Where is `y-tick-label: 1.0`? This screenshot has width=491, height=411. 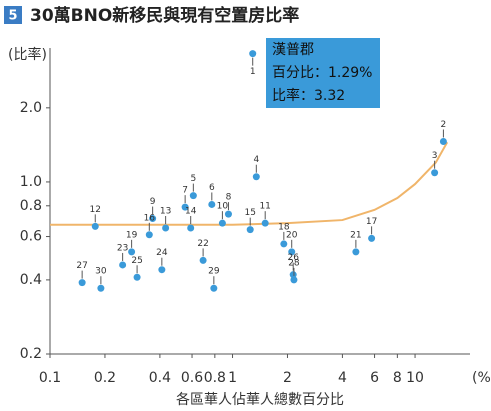 y-tick-label: 1.0 is located at coordinates (31, 182).